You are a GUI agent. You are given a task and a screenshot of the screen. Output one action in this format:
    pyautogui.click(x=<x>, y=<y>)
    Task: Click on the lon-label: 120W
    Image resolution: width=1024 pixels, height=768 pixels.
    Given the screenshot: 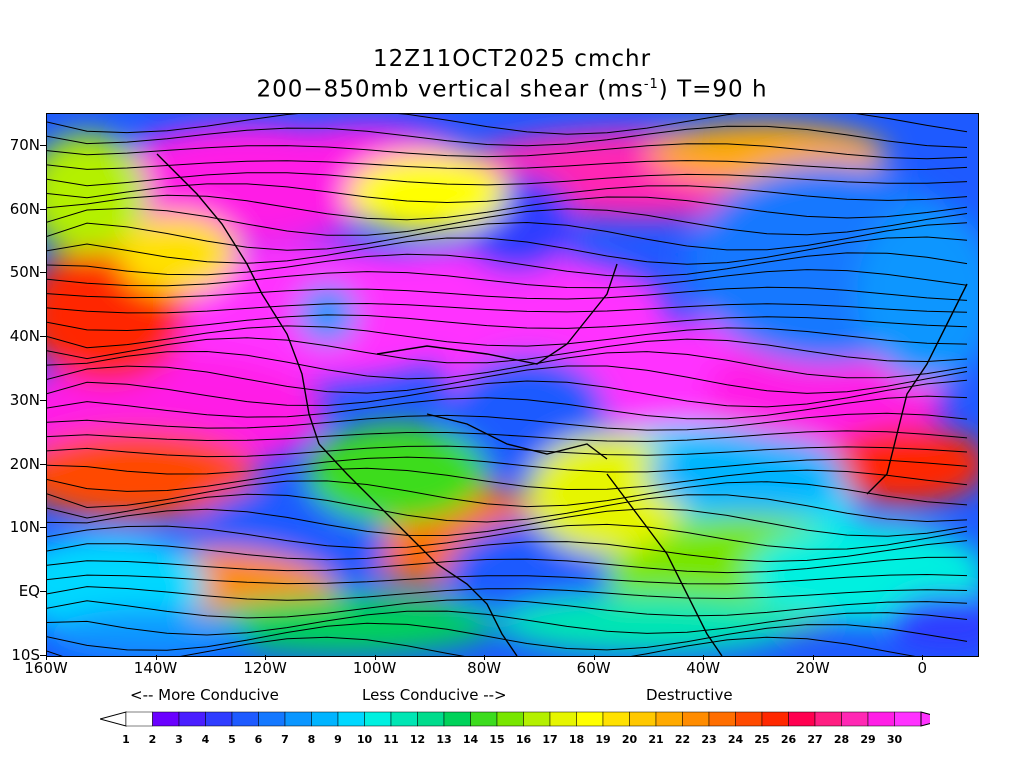 What is the action you would take?
    pyautogui.click(x=265, y=668)
    